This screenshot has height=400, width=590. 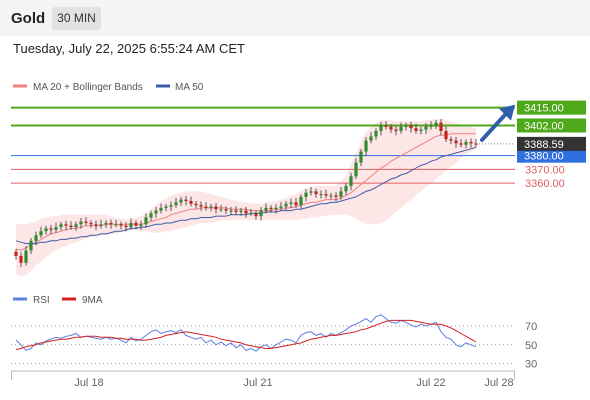 I want to click on legend-label-ma50: MA 50, so click(x=189, y=87).